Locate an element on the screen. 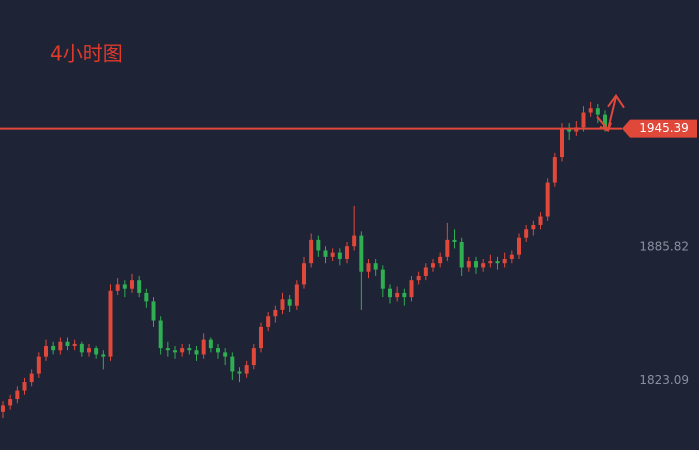 The image size is (699, 450). price-label: 1945.39 is located at coordinates (664, 128).